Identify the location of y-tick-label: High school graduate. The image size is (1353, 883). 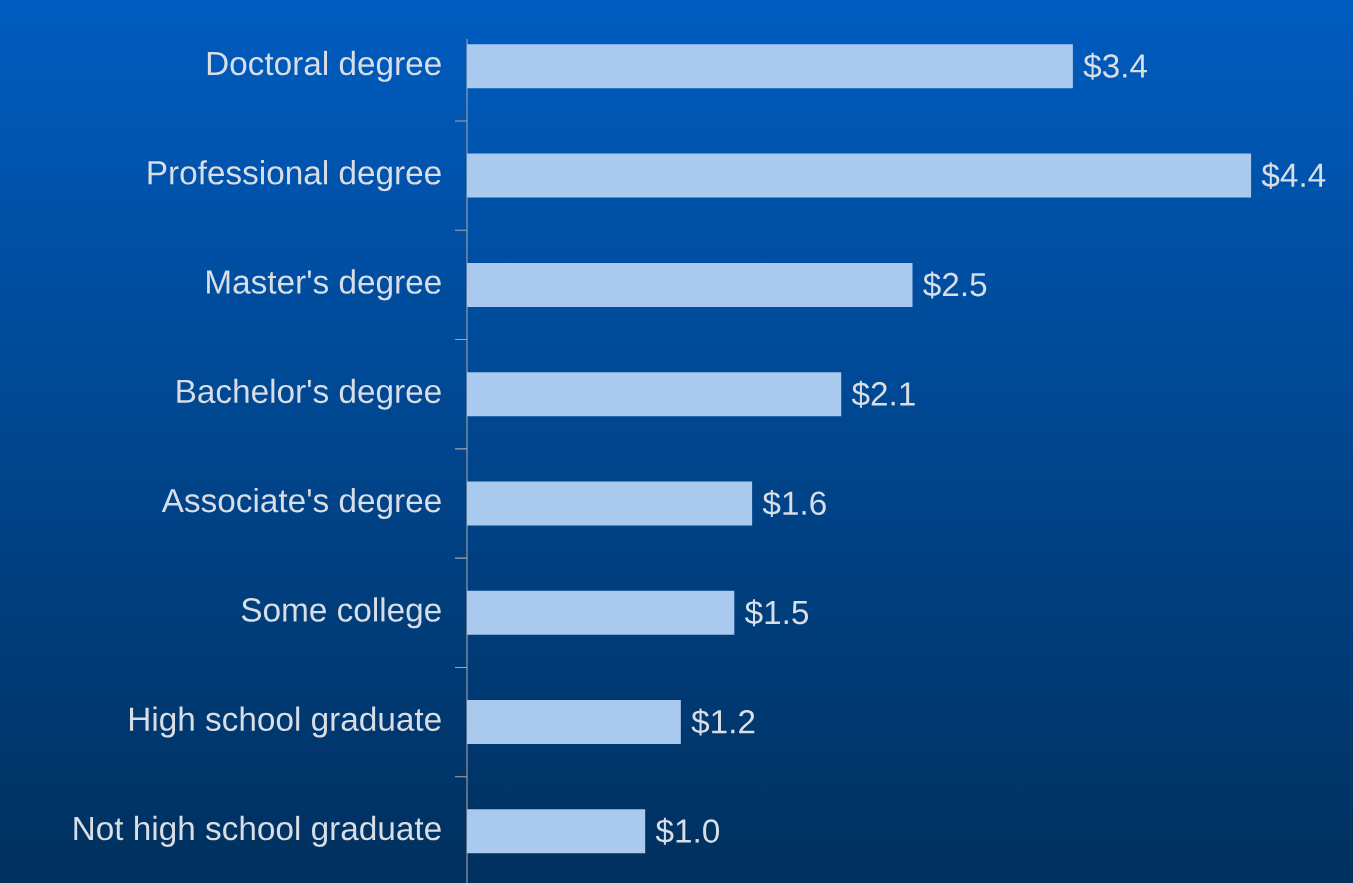
(285, 722).